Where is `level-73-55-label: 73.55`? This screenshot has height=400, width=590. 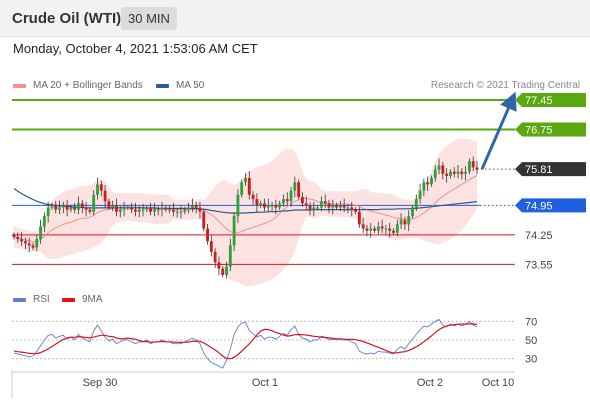 level-73-55-label: 73.55 is located at coordinates (539, 265).